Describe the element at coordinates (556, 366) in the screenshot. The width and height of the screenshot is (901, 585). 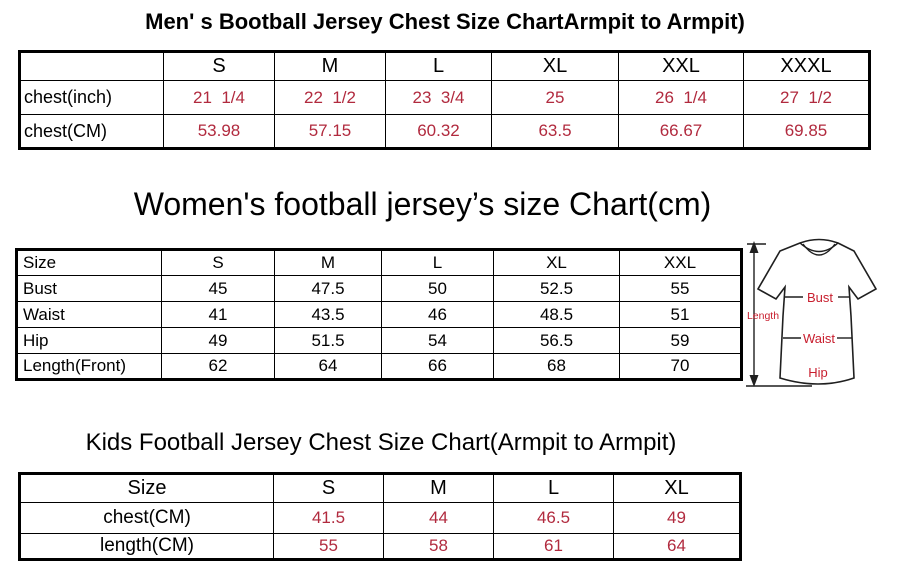
I see `value-cell: 68` at that location.